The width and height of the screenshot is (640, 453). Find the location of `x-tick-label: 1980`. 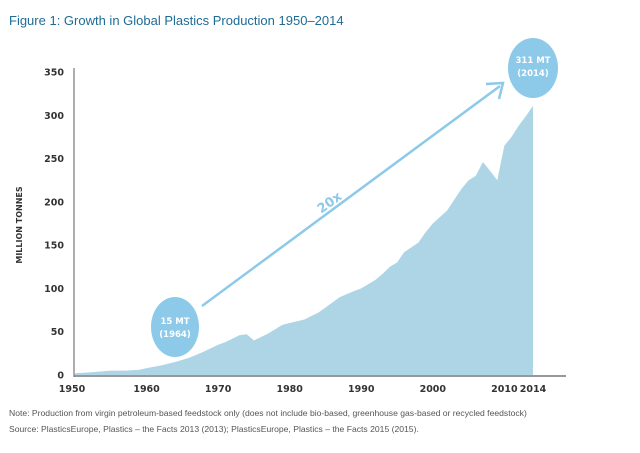

x-tick-label: 1980 is located at coordinates (289, 389).